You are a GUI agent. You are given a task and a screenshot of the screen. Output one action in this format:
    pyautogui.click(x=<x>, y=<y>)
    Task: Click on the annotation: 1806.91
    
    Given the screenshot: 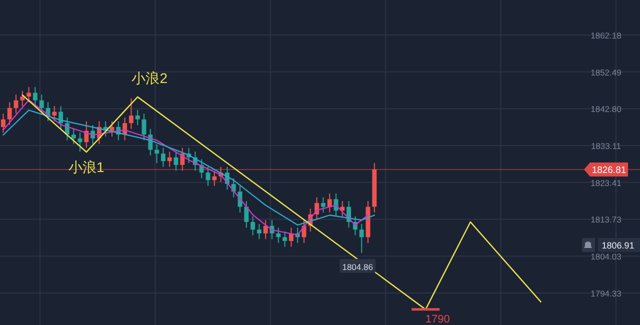 What is the action you would take?
    pyautogui.click(x=618, y=245)
    